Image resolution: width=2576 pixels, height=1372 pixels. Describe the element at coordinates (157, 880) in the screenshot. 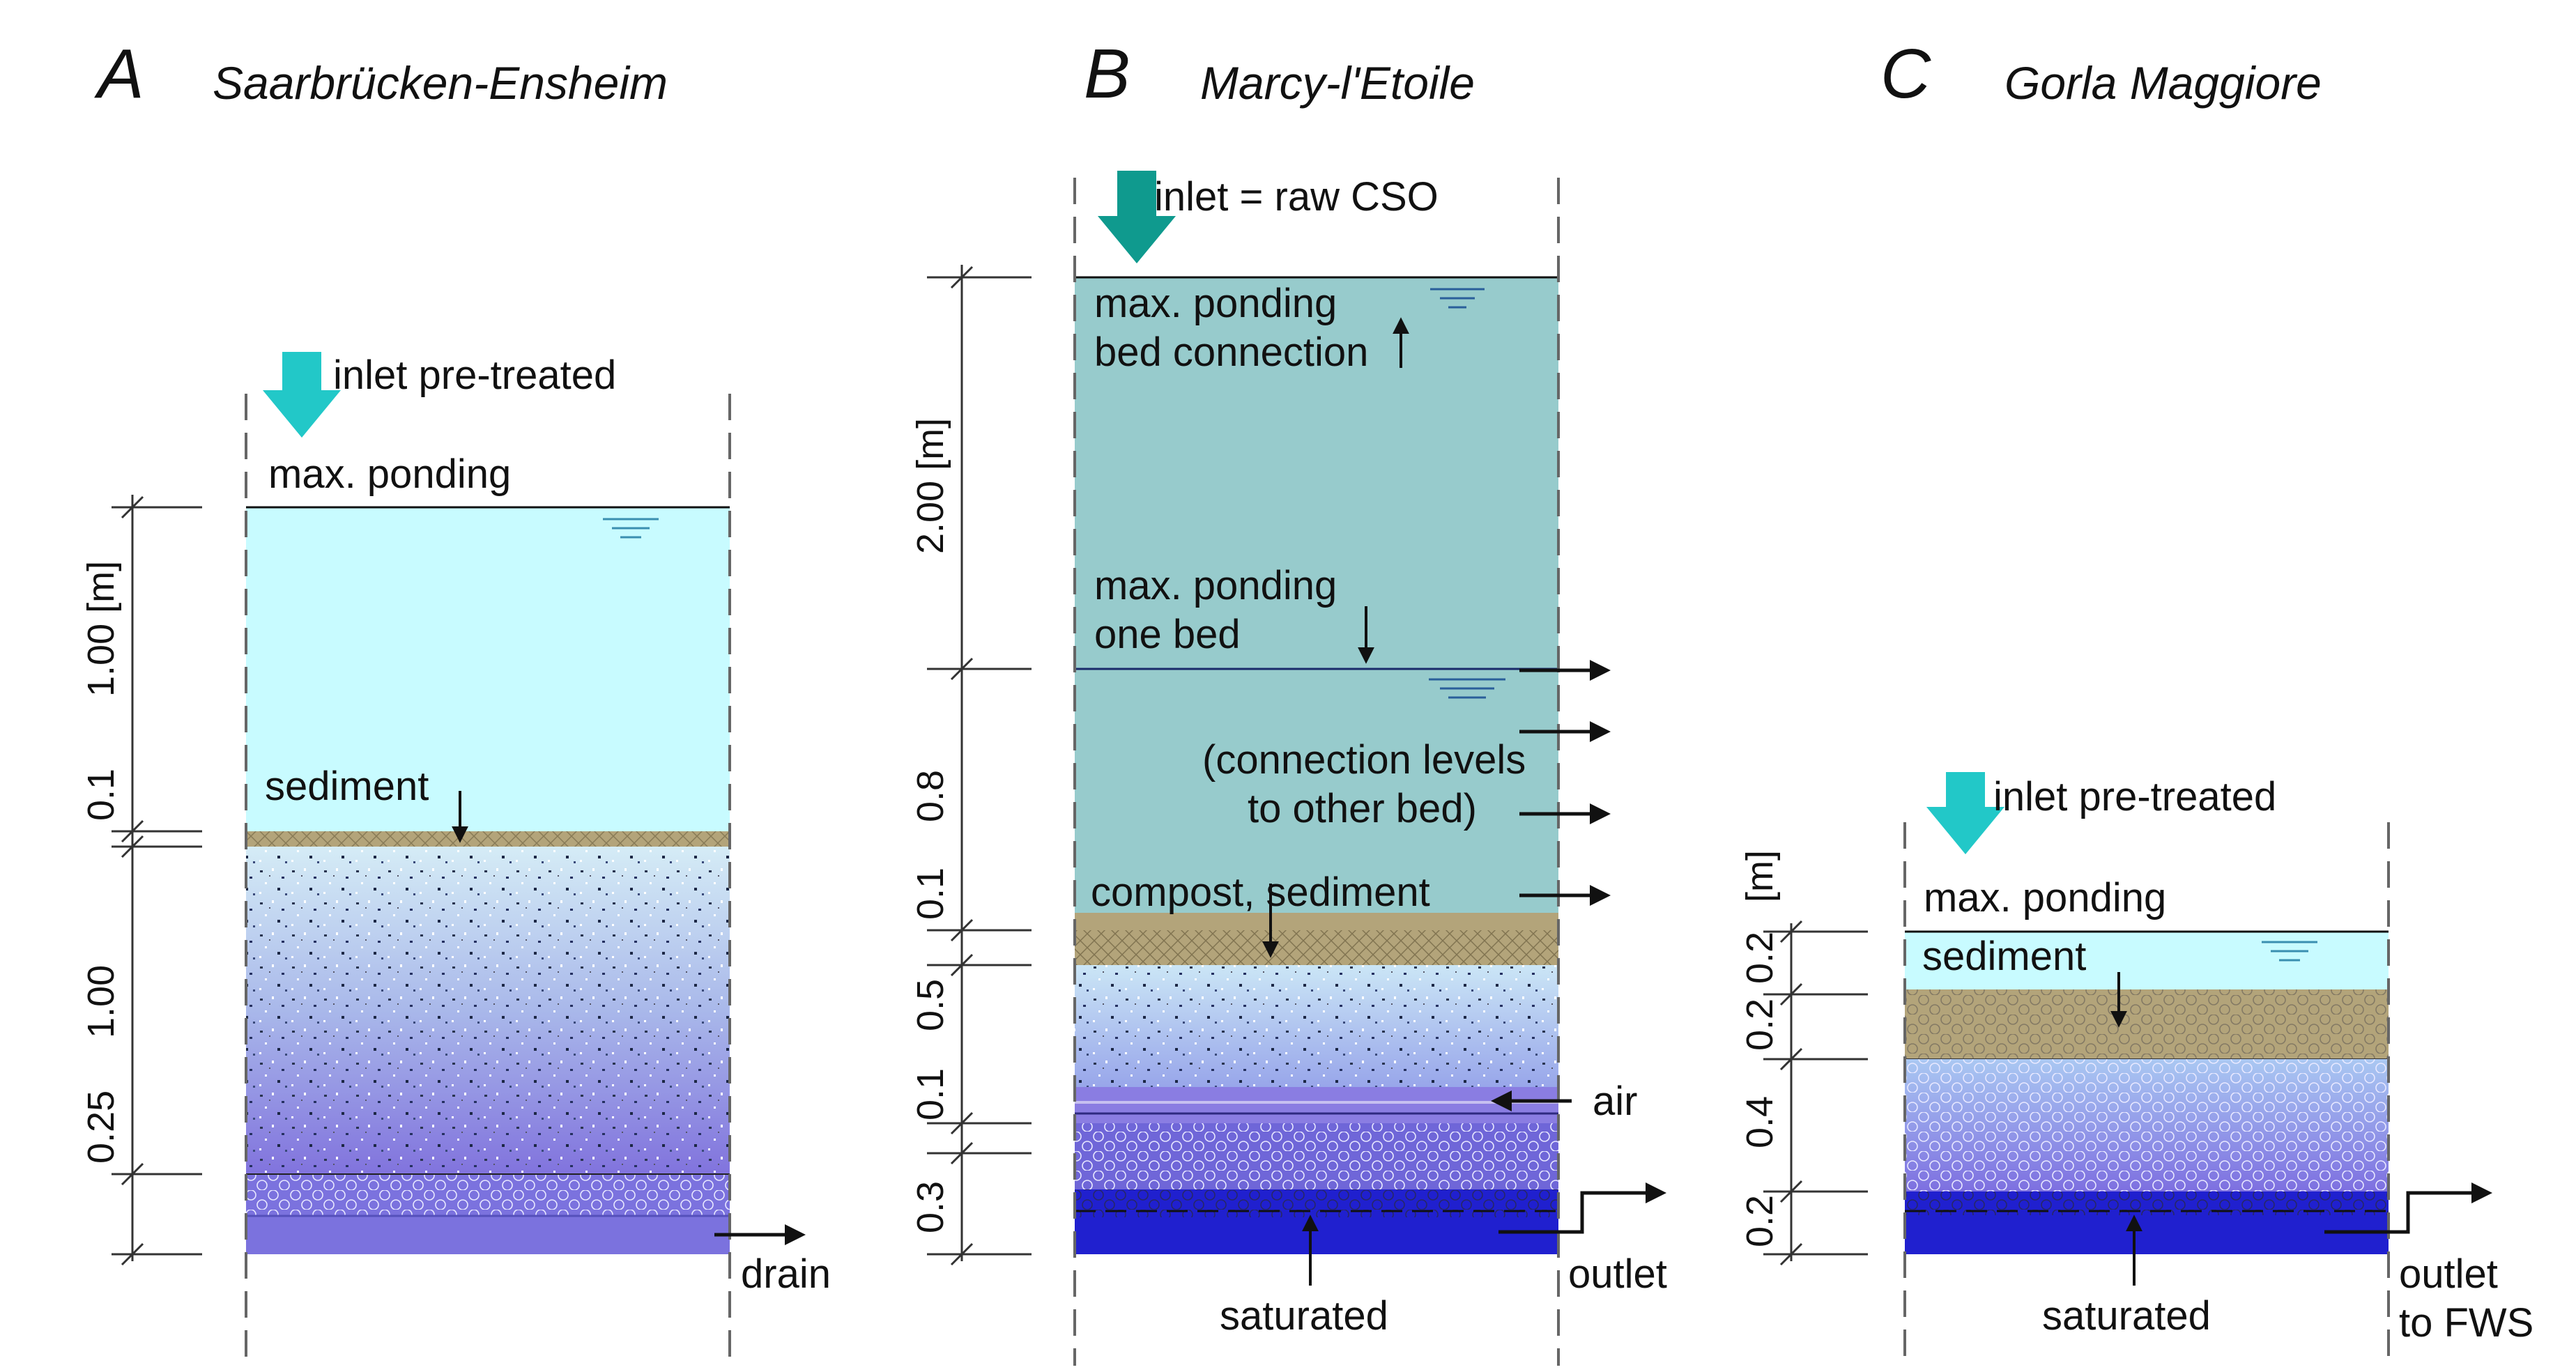

I see `panel-a-dimension-scale` at that location.